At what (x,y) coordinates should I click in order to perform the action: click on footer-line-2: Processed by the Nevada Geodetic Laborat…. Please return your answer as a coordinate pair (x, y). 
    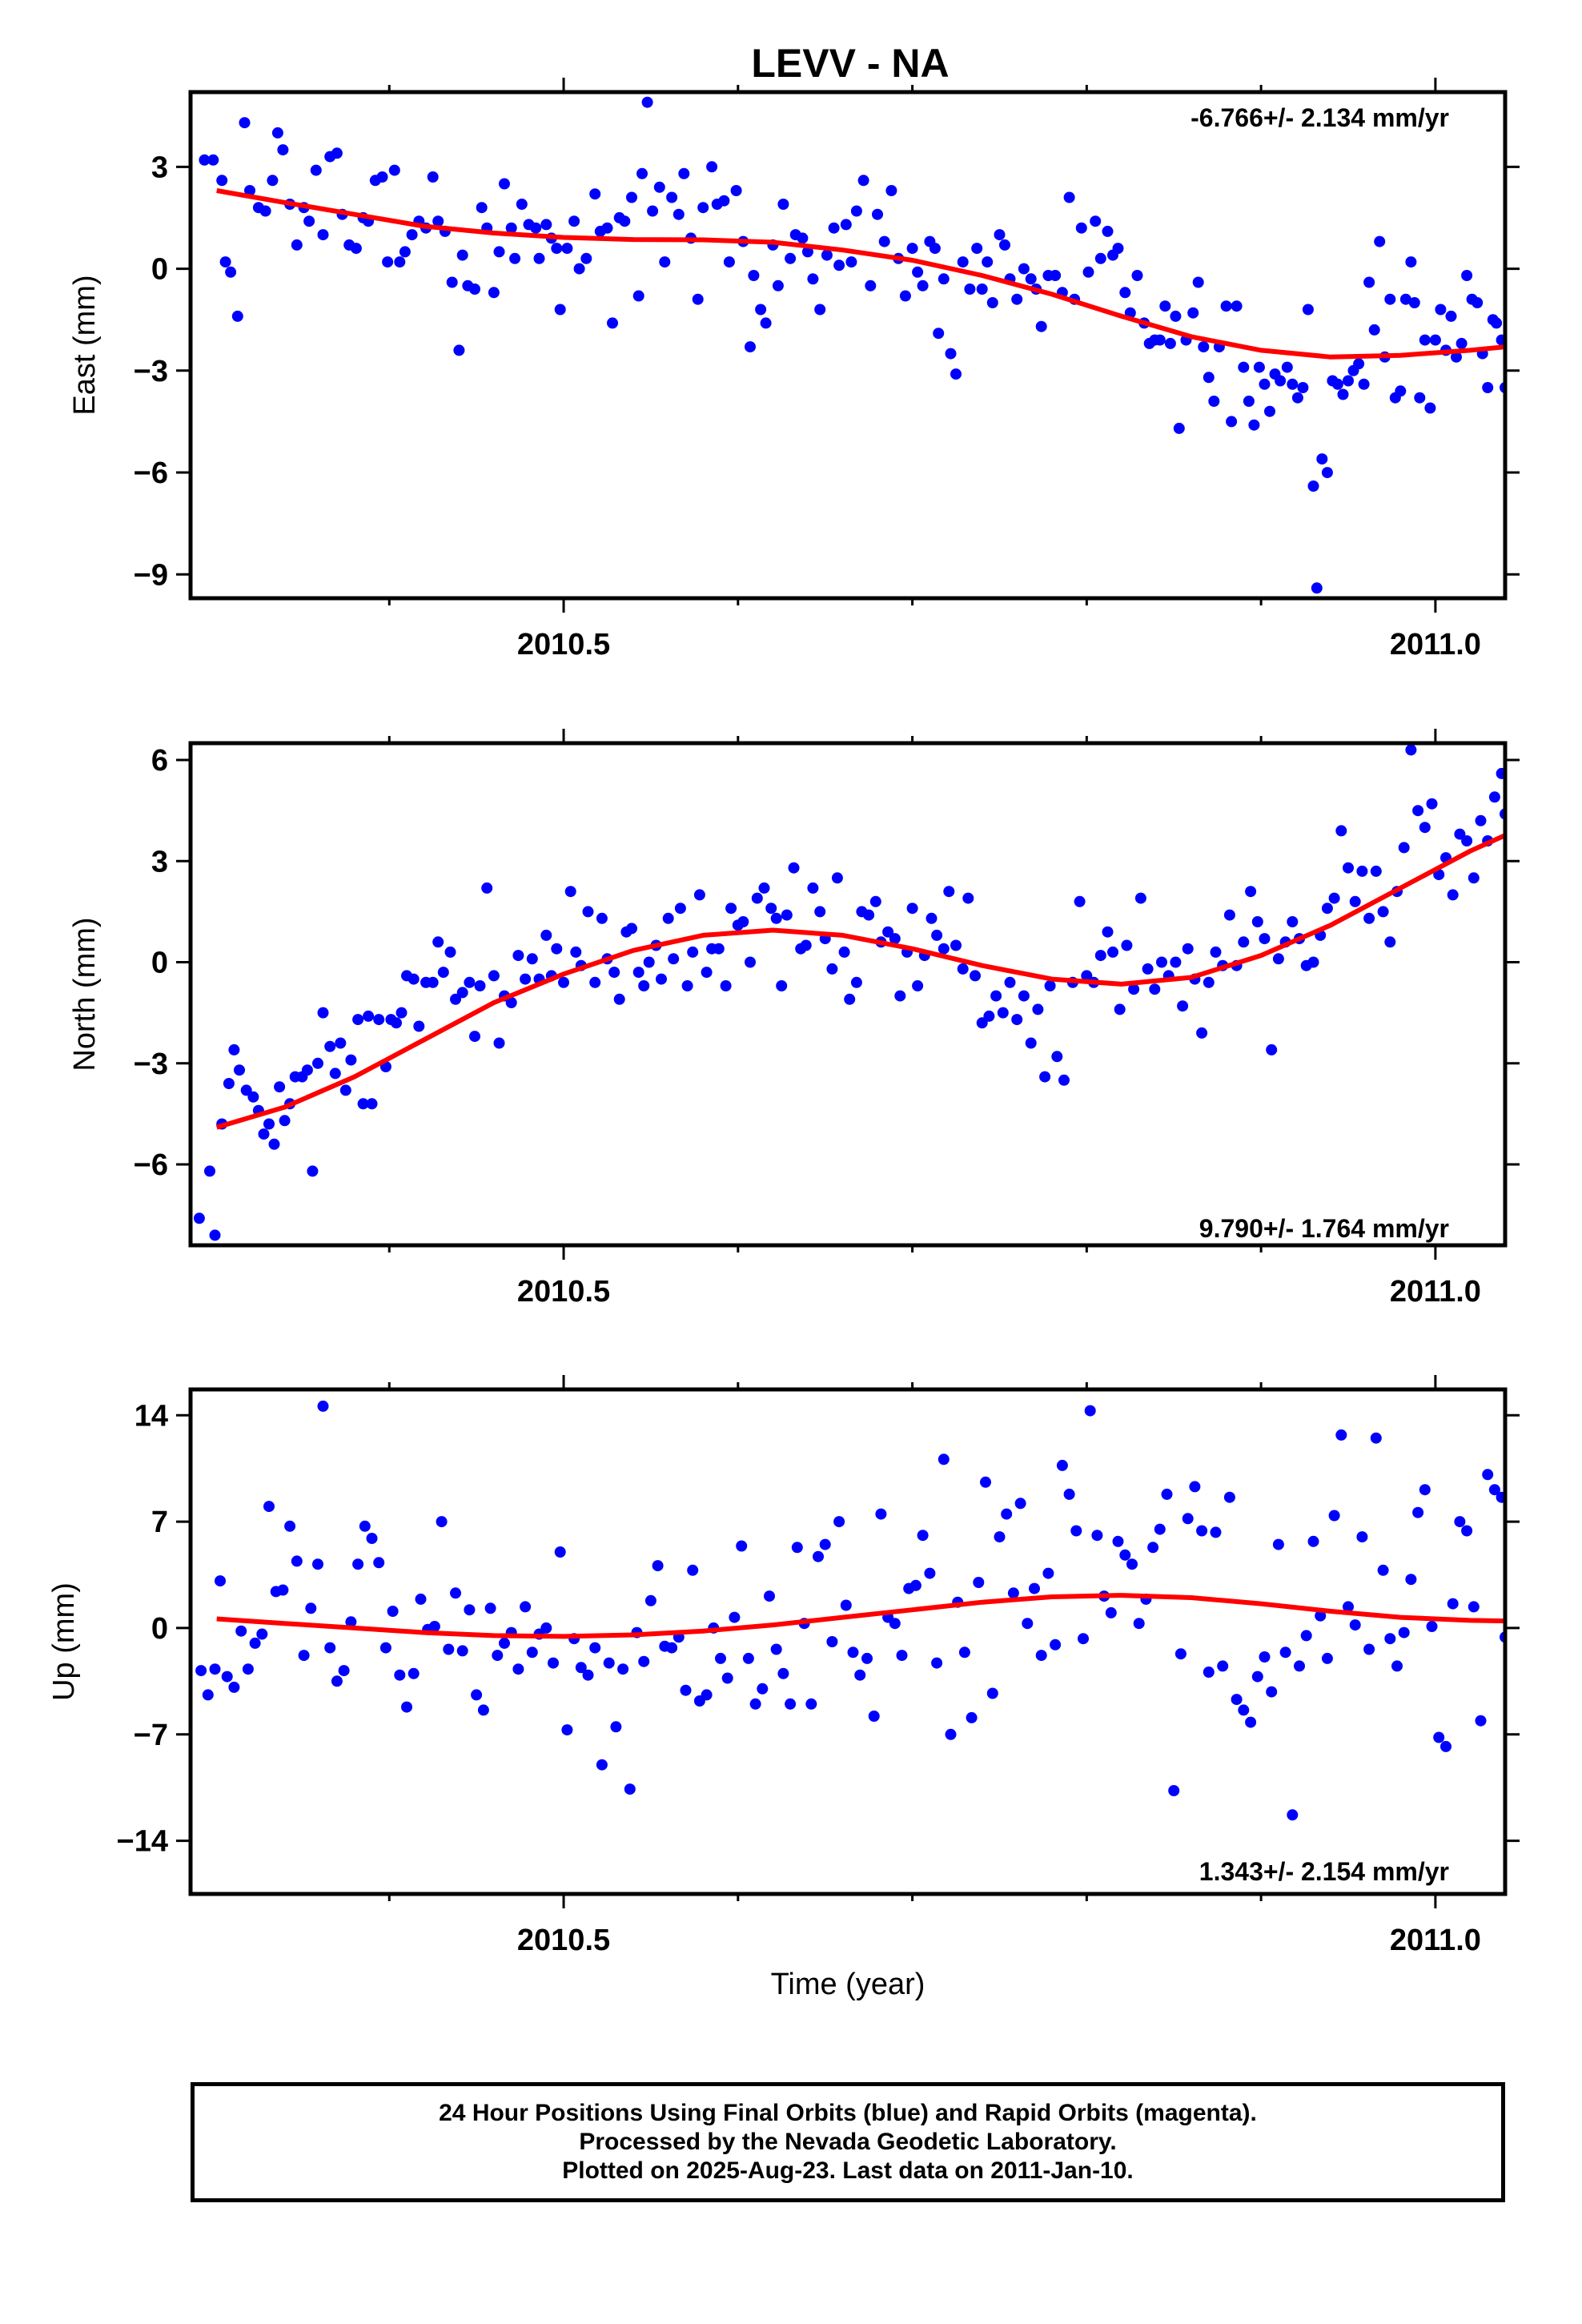
    Looking at the image, I should click on (848, 2142).